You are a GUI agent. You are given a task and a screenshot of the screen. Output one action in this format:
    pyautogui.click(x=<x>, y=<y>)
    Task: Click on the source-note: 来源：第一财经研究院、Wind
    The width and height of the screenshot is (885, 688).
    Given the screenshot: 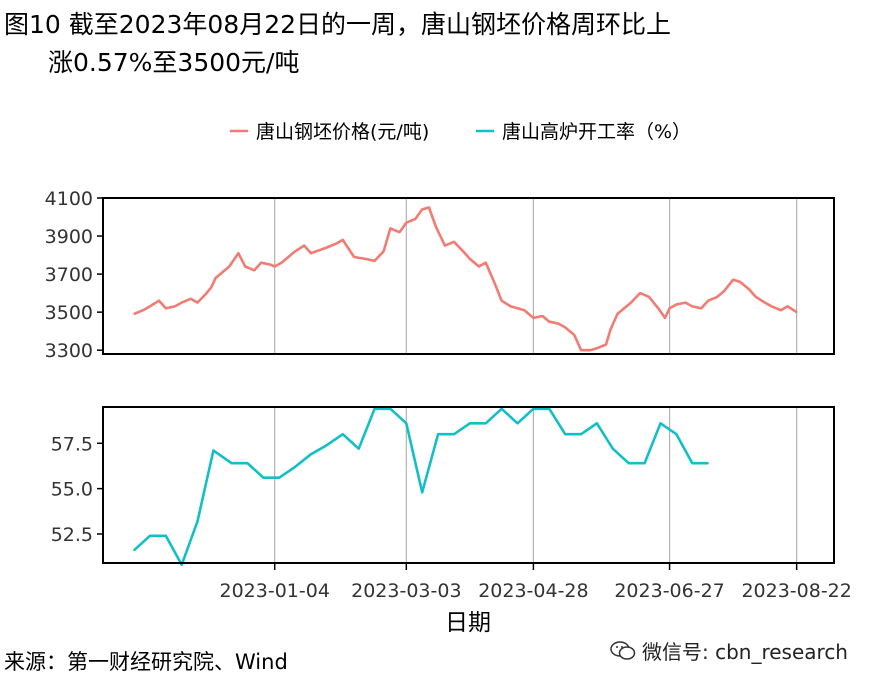 What is the action you would take?
    pyautogui.click(x=146, y=662)
    